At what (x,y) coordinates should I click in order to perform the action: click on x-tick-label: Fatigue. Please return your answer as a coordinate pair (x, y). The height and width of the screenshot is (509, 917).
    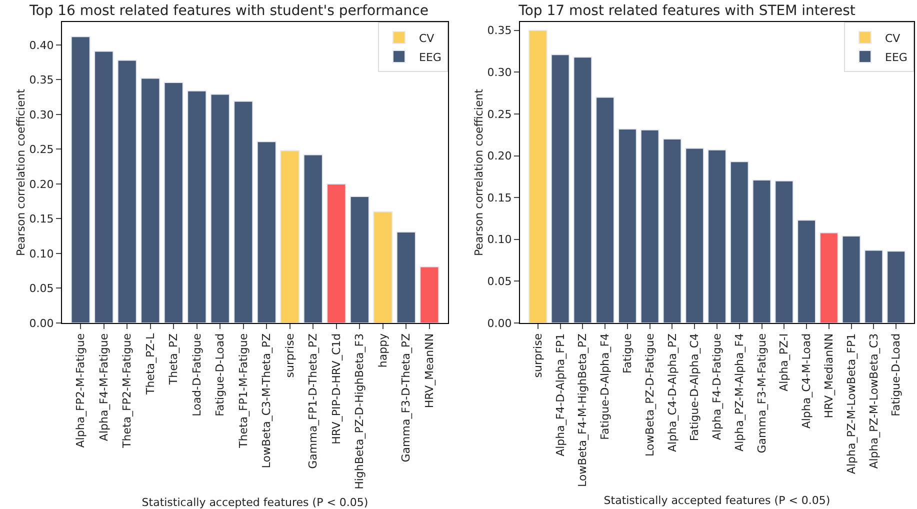
    Looking at the image, I should click on (627, 353).